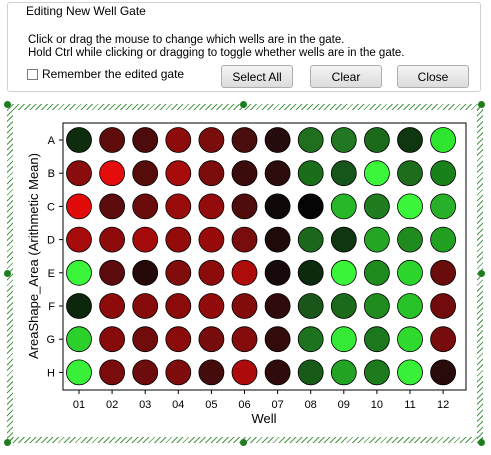 This screenshot has width=491, height=455. What do you see at coordinates (343, 339) in the screenshot?
I see `well-G09` at bounding box center [343, 339].